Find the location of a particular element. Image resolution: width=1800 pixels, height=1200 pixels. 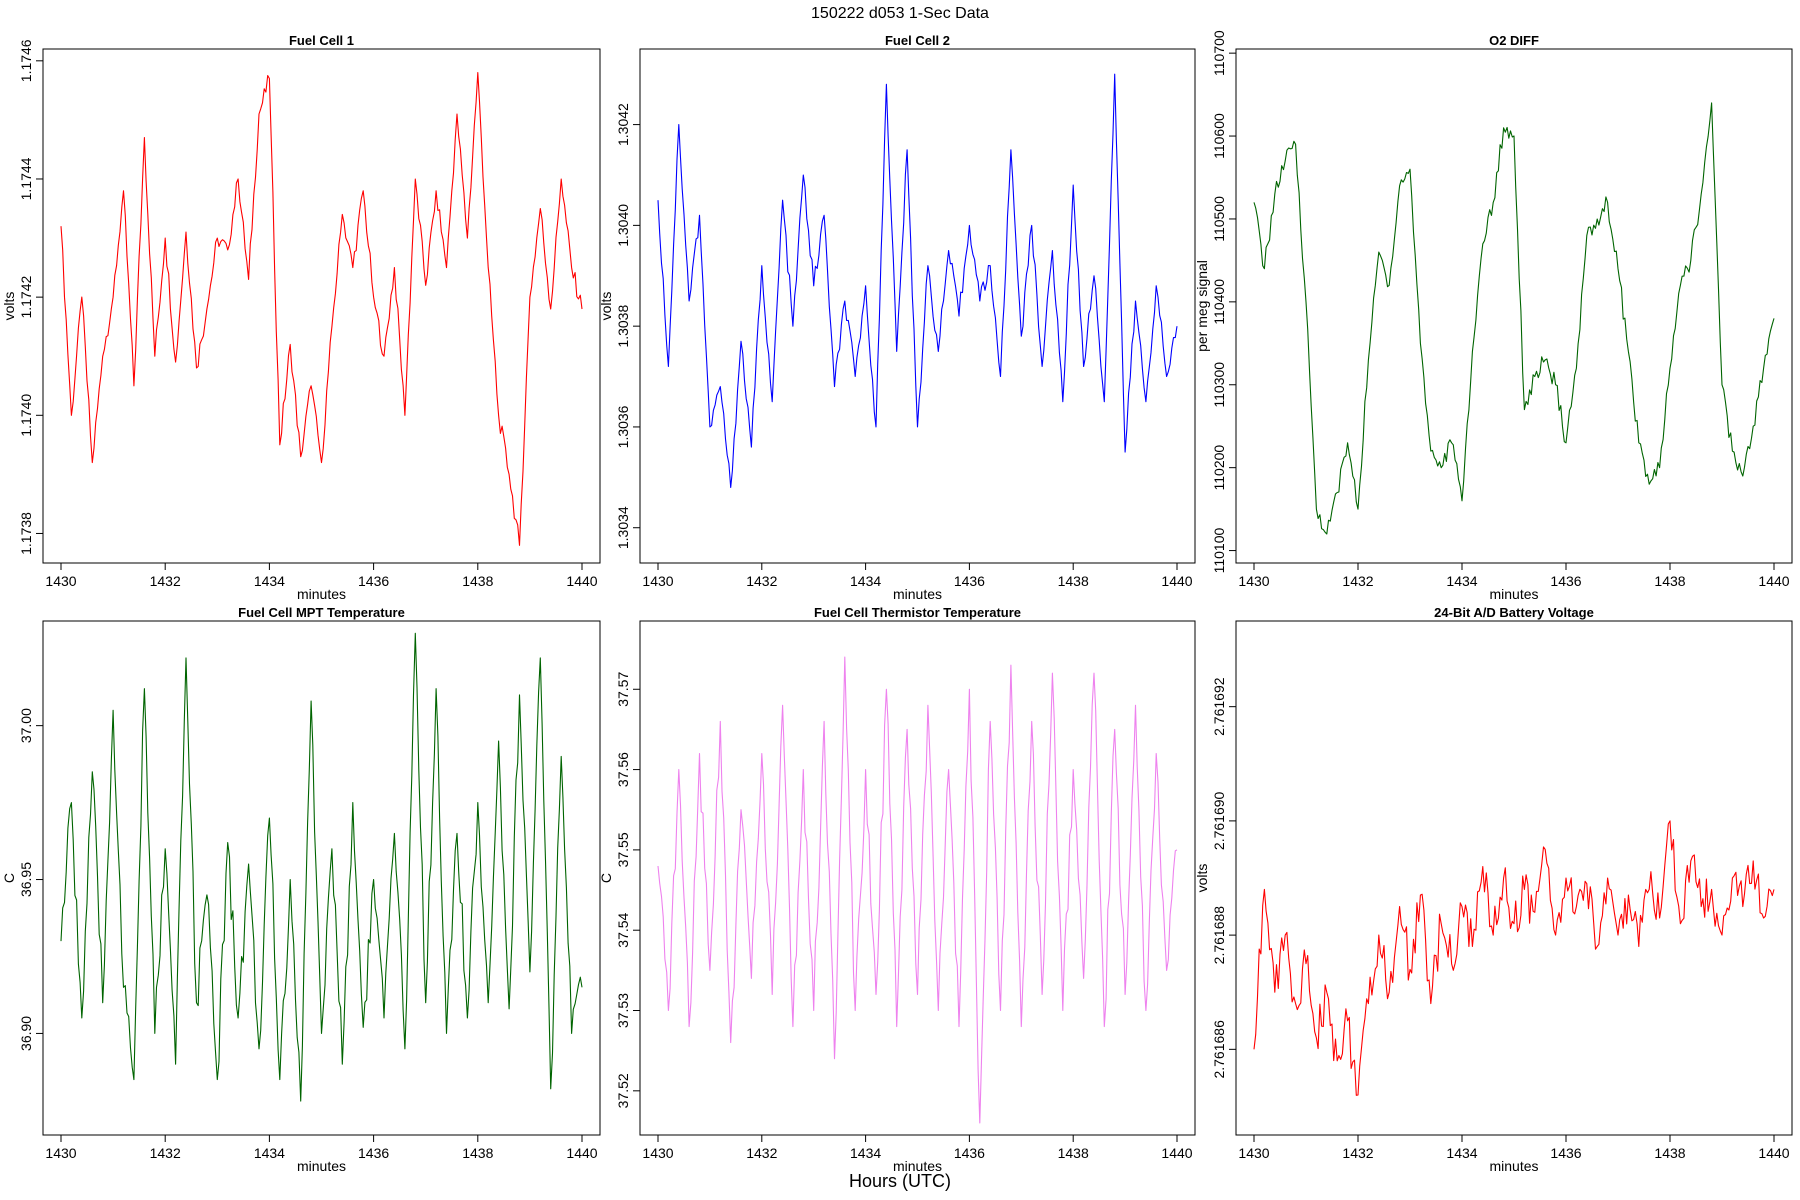

y-tick-label: 37.57 is located at coordinates (623, 689).